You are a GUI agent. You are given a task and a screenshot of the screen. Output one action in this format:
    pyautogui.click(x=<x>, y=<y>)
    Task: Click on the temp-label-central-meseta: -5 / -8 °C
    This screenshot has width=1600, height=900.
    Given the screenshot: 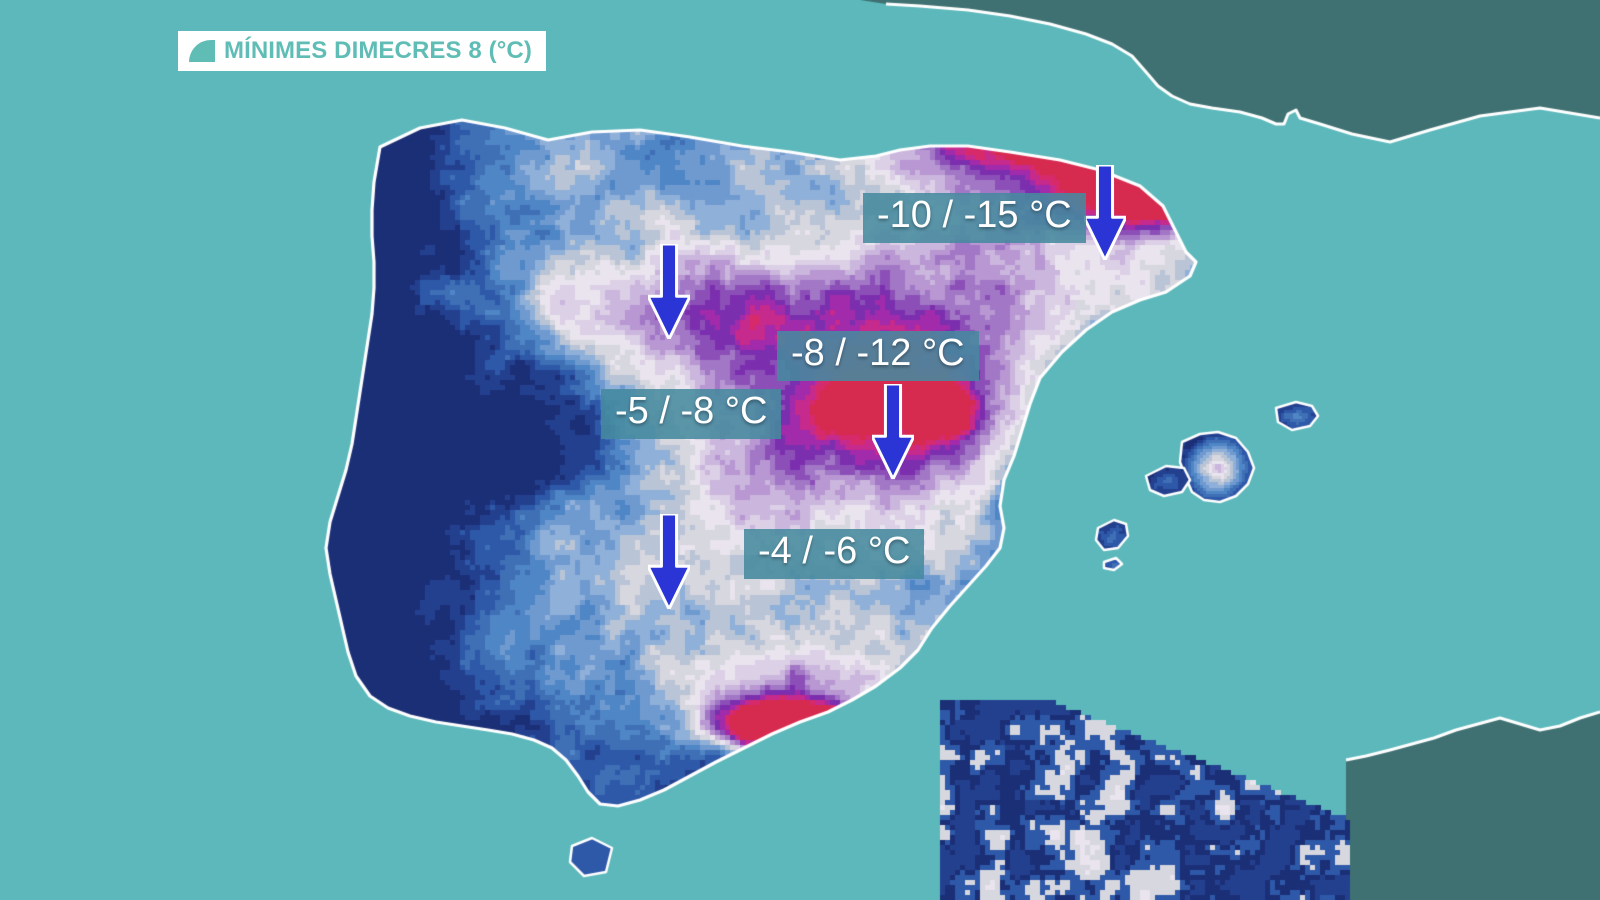 What is the action you would take?
    pyautogui.click(x=691, y=414)
    